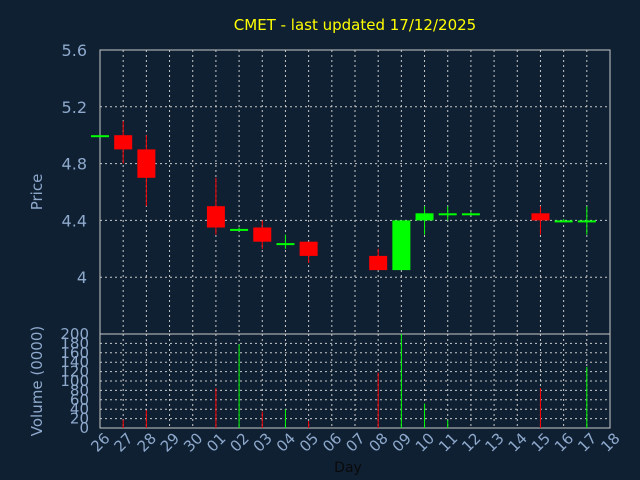 This screenshot has height=480, width=640. I want to click on price-tick-label: 4, so click(82, 277).